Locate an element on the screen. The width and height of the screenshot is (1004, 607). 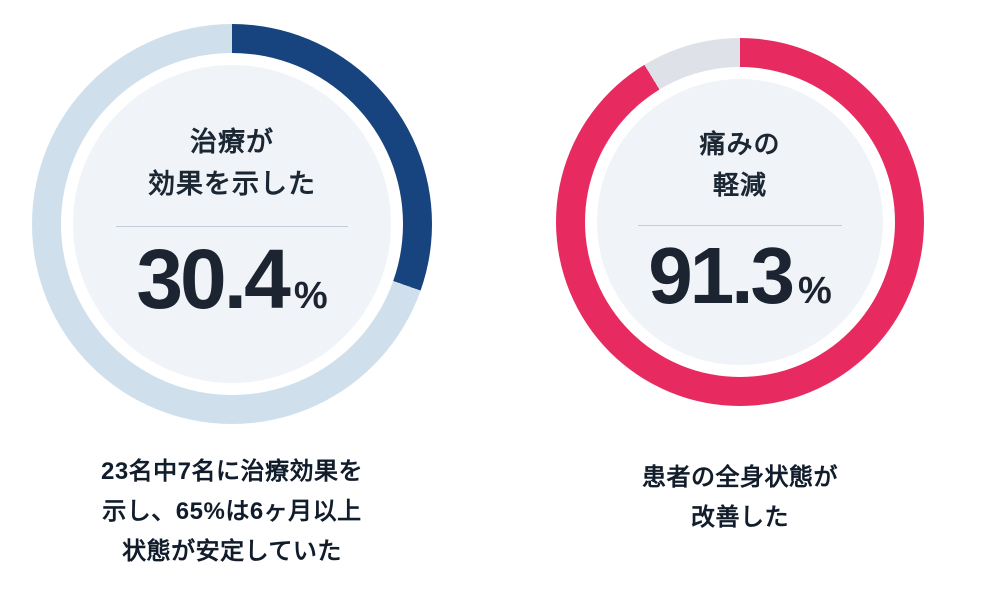
chart-value-pain: 91.3 % is located at coordinates (740, 275).